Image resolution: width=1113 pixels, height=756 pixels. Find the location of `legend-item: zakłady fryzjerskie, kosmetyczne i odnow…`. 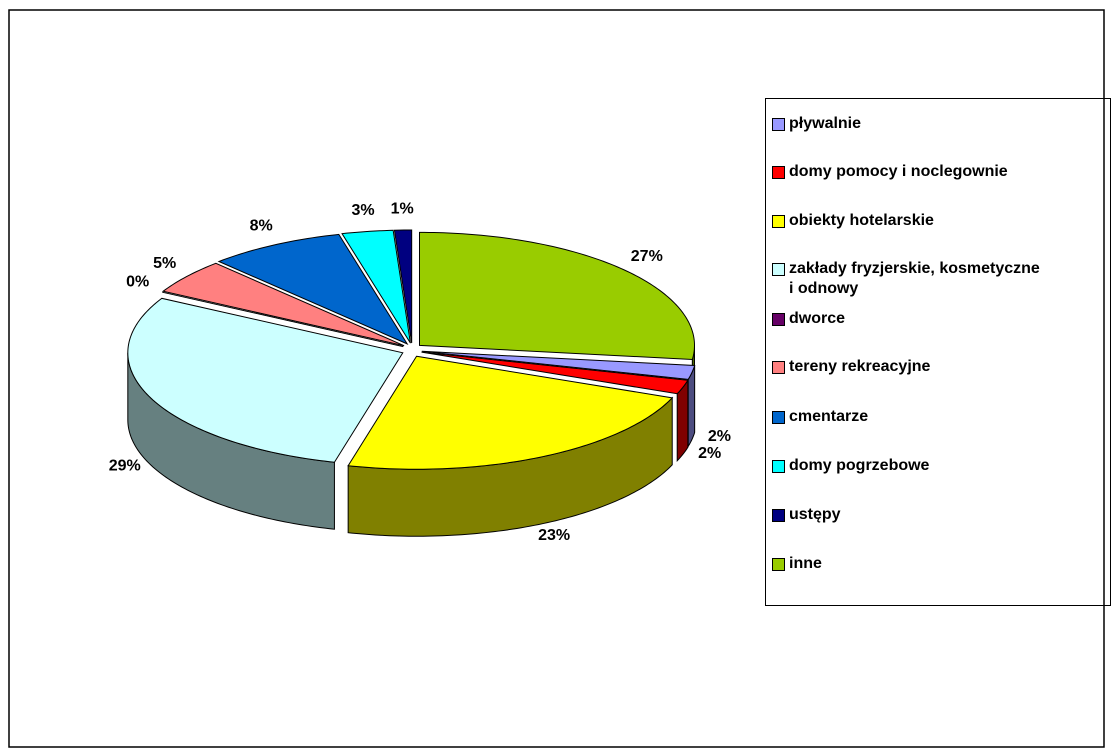

legend-item: zakłady fryzjerskie, kosmetyczne i odnow… is located at coordinates (907, 279).